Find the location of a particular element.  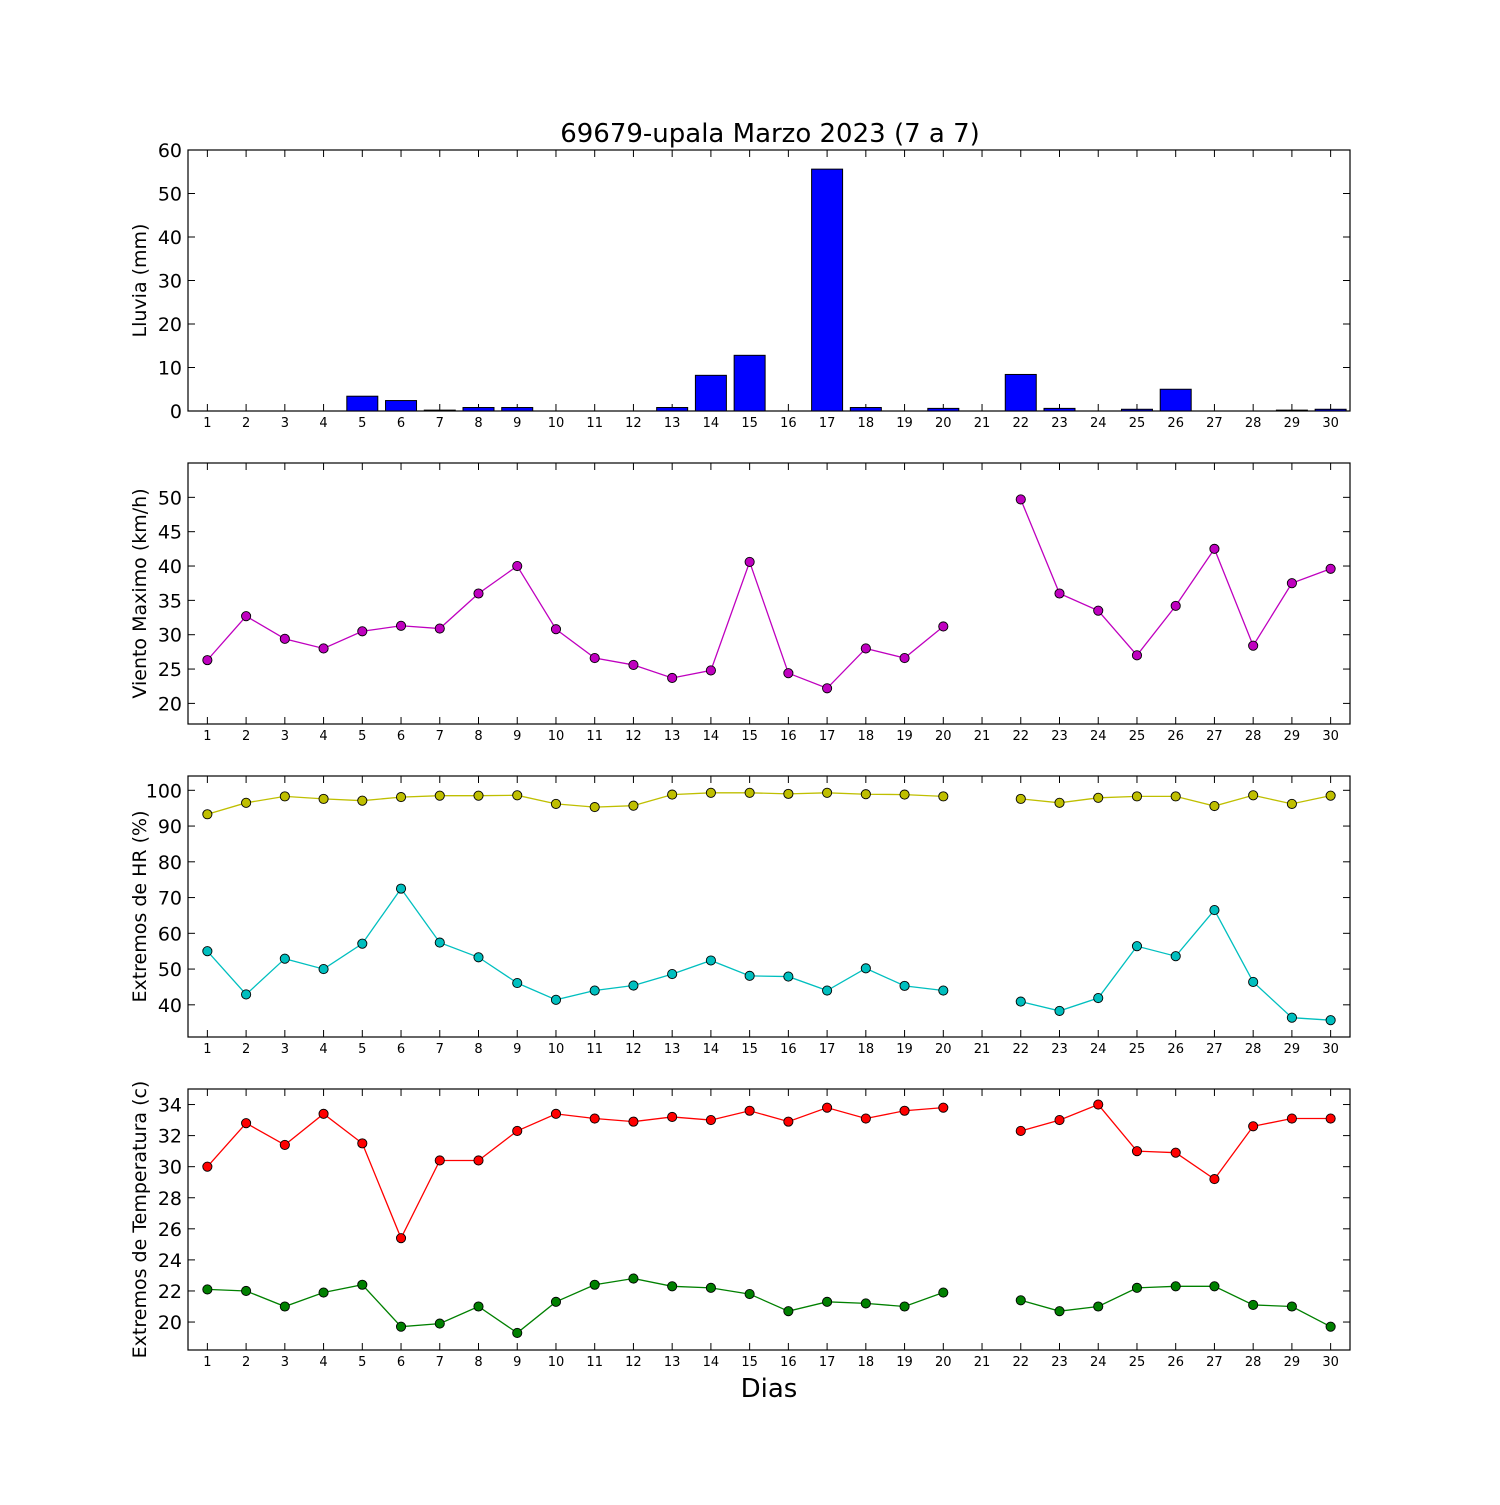

x-tick-label: 26 is located at coordinates (1175, 1362).